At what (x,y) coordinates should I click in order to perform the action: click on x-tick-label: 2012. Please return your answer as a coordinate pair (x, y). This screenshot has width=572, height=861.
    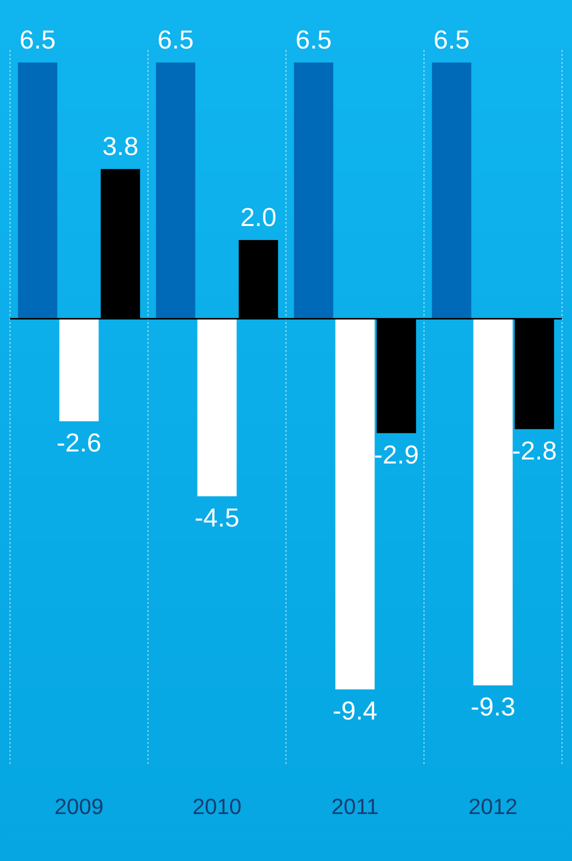
    Looking at the image, I should click on (493, 806).